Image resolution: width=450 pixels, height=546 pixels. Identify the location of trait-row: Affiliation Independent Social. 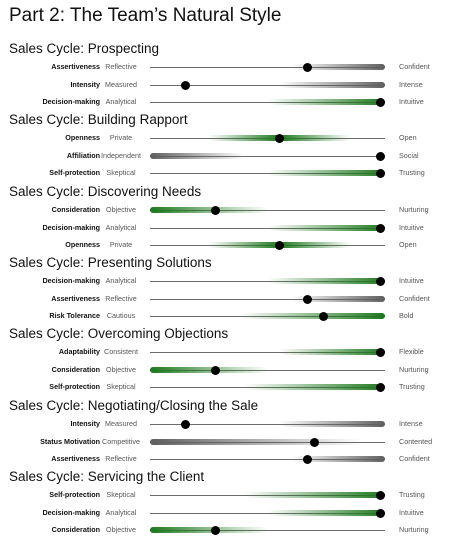
(225, 156).